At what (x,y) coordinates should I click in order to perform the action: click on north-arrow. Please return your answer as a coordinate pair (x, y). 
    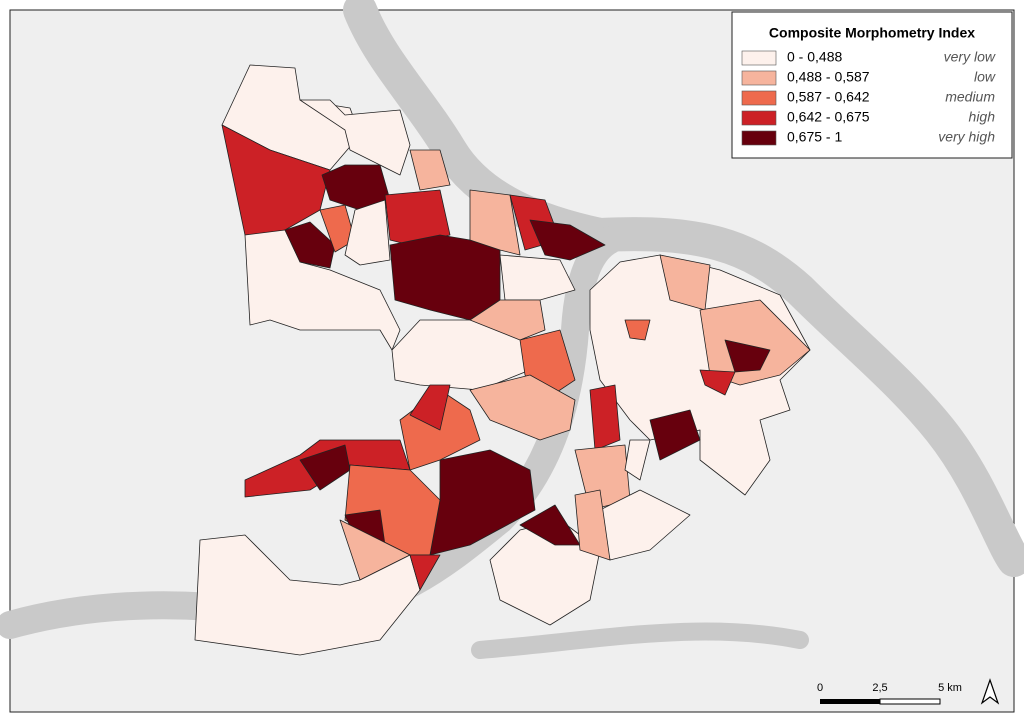
    Looking at the image, I should click on (990, 691).